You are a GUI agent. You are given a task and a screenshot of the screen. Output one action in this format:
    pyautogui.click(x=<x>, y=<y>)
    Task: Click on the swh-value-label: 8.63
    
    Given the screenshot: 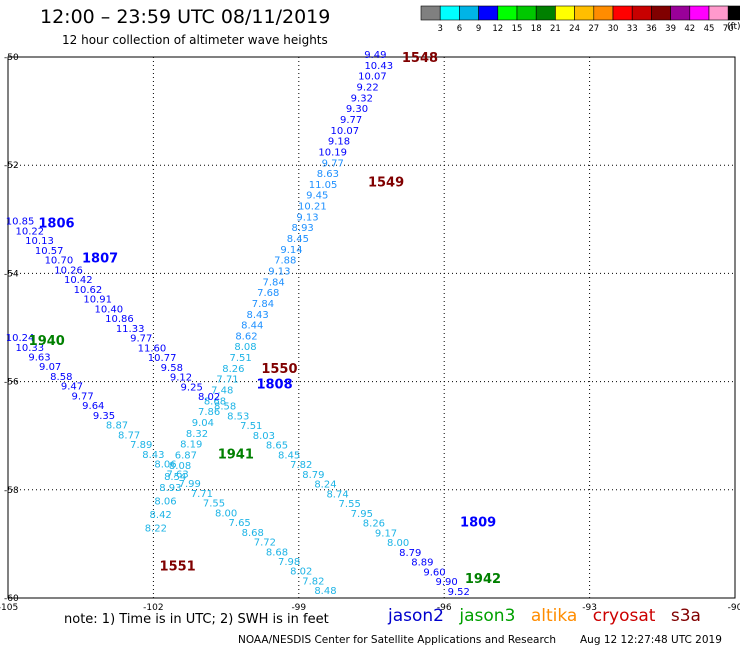 What is the action you would take?
    pyautogui.click(x=328, y=174)
    